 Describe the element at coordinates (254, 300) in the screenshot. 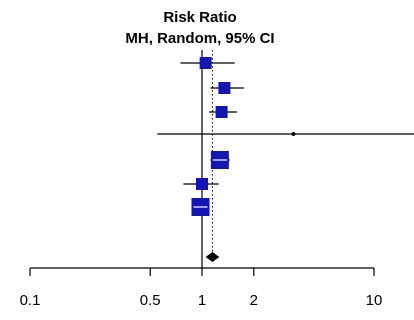

I see `x-tick-label: 2` at that location.